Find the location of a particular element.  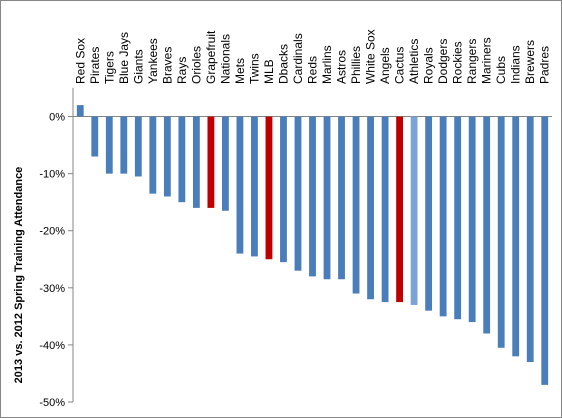

bar-blue-jays is located at coordinates (124, 145).